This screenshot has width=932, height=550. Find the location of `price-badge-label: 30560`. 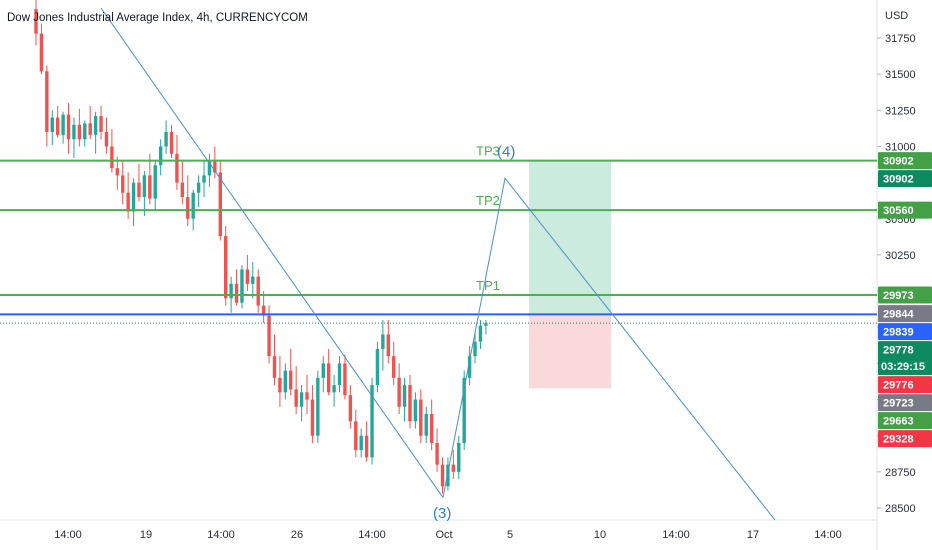

price-badge-label: 30560 is located at coordinates (898, 211).